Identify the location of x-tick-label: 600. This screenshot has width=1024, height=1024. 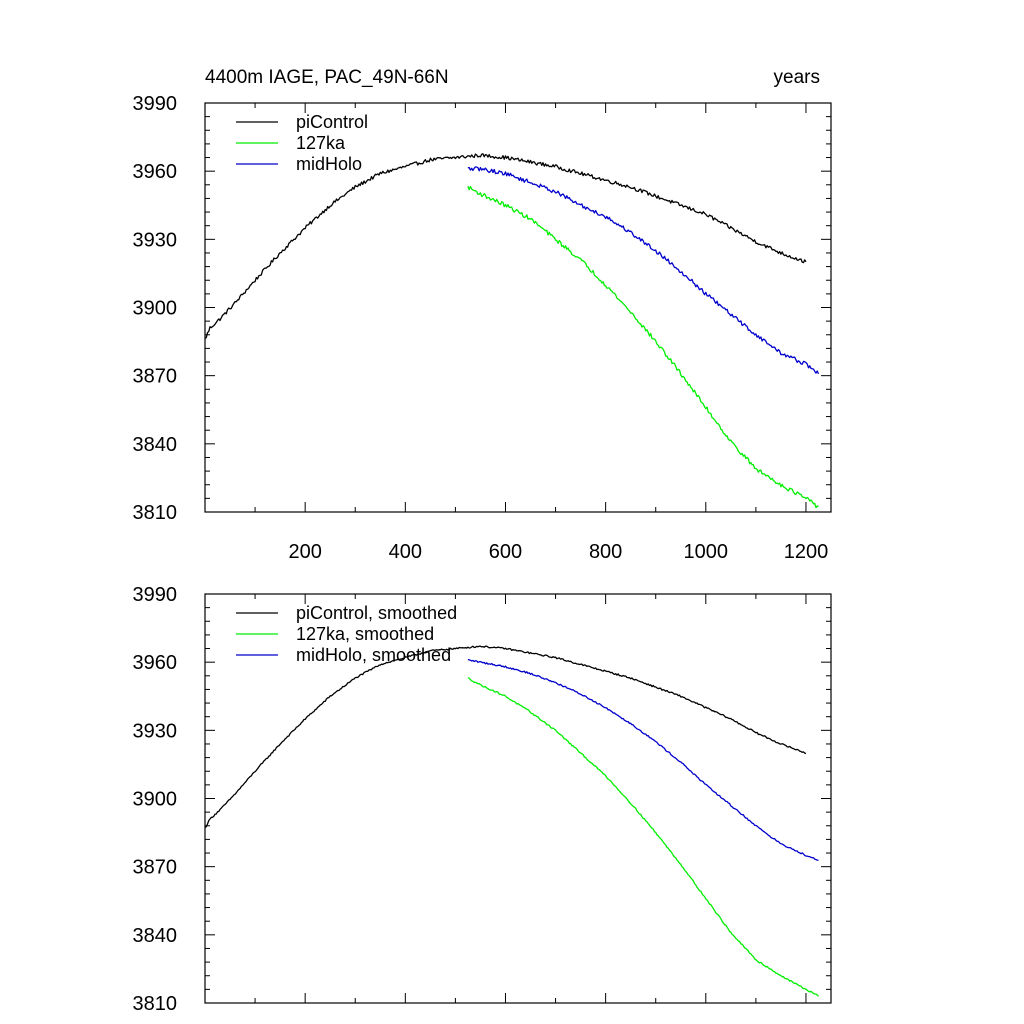
(505, 552).